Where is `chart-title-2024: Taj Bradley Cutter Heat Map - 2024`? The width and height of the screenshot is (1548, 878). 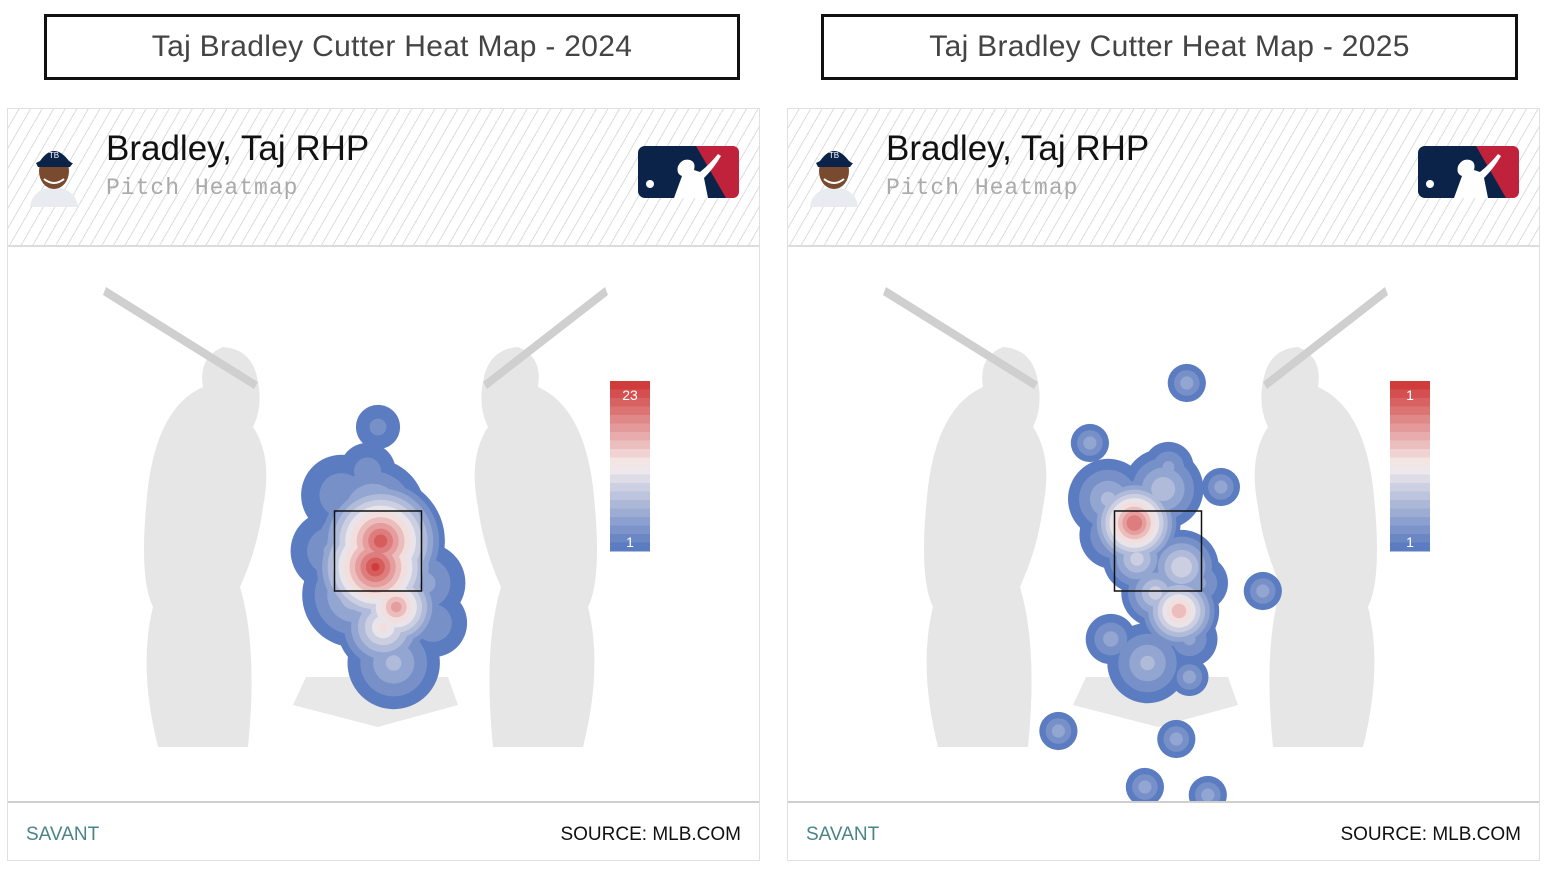 chart-title-2024: Taj Bradley Cutter Heat Map - 2024 is located at coordinates (392, 47).